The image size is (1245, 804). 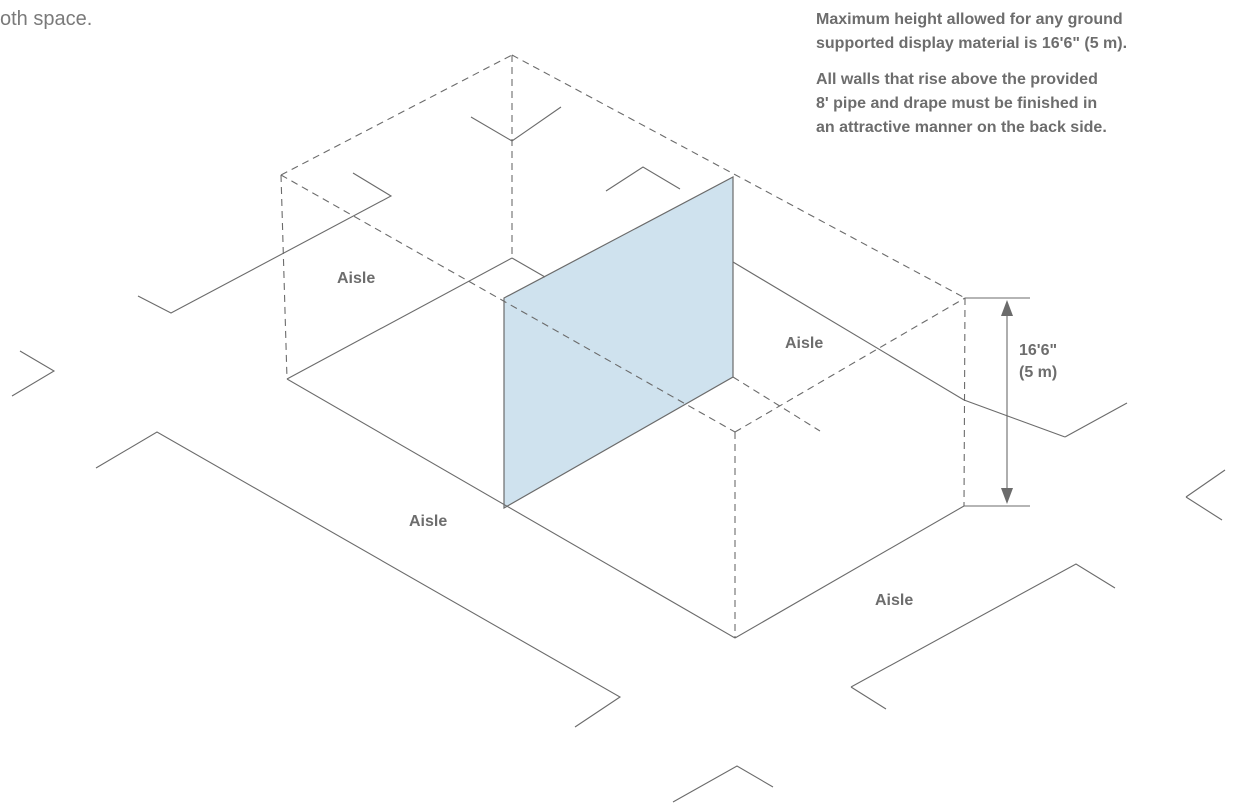 I want to click on note-line: 8' pipe and drape must be finished in, so click(x=957, y=103).